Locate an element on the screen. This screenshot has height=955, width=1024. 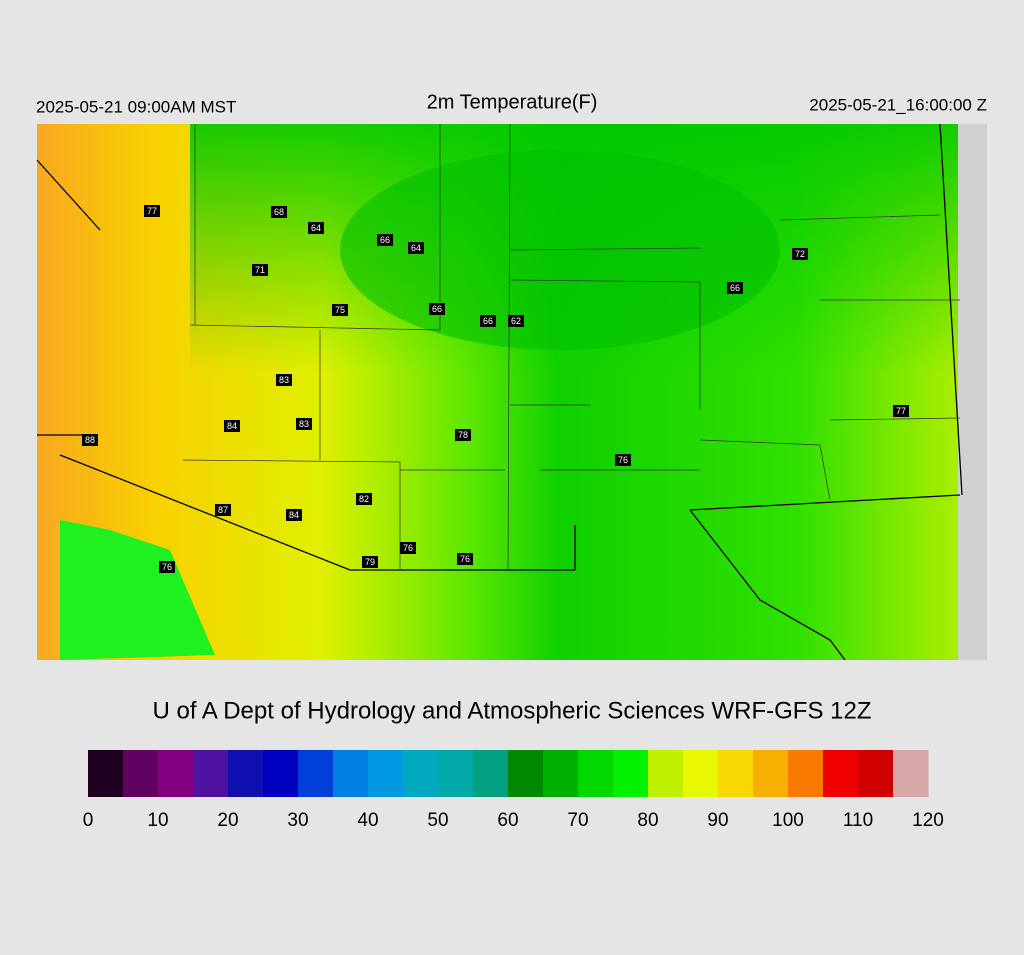
station-value: 62 is located at coordinates (516, 321).